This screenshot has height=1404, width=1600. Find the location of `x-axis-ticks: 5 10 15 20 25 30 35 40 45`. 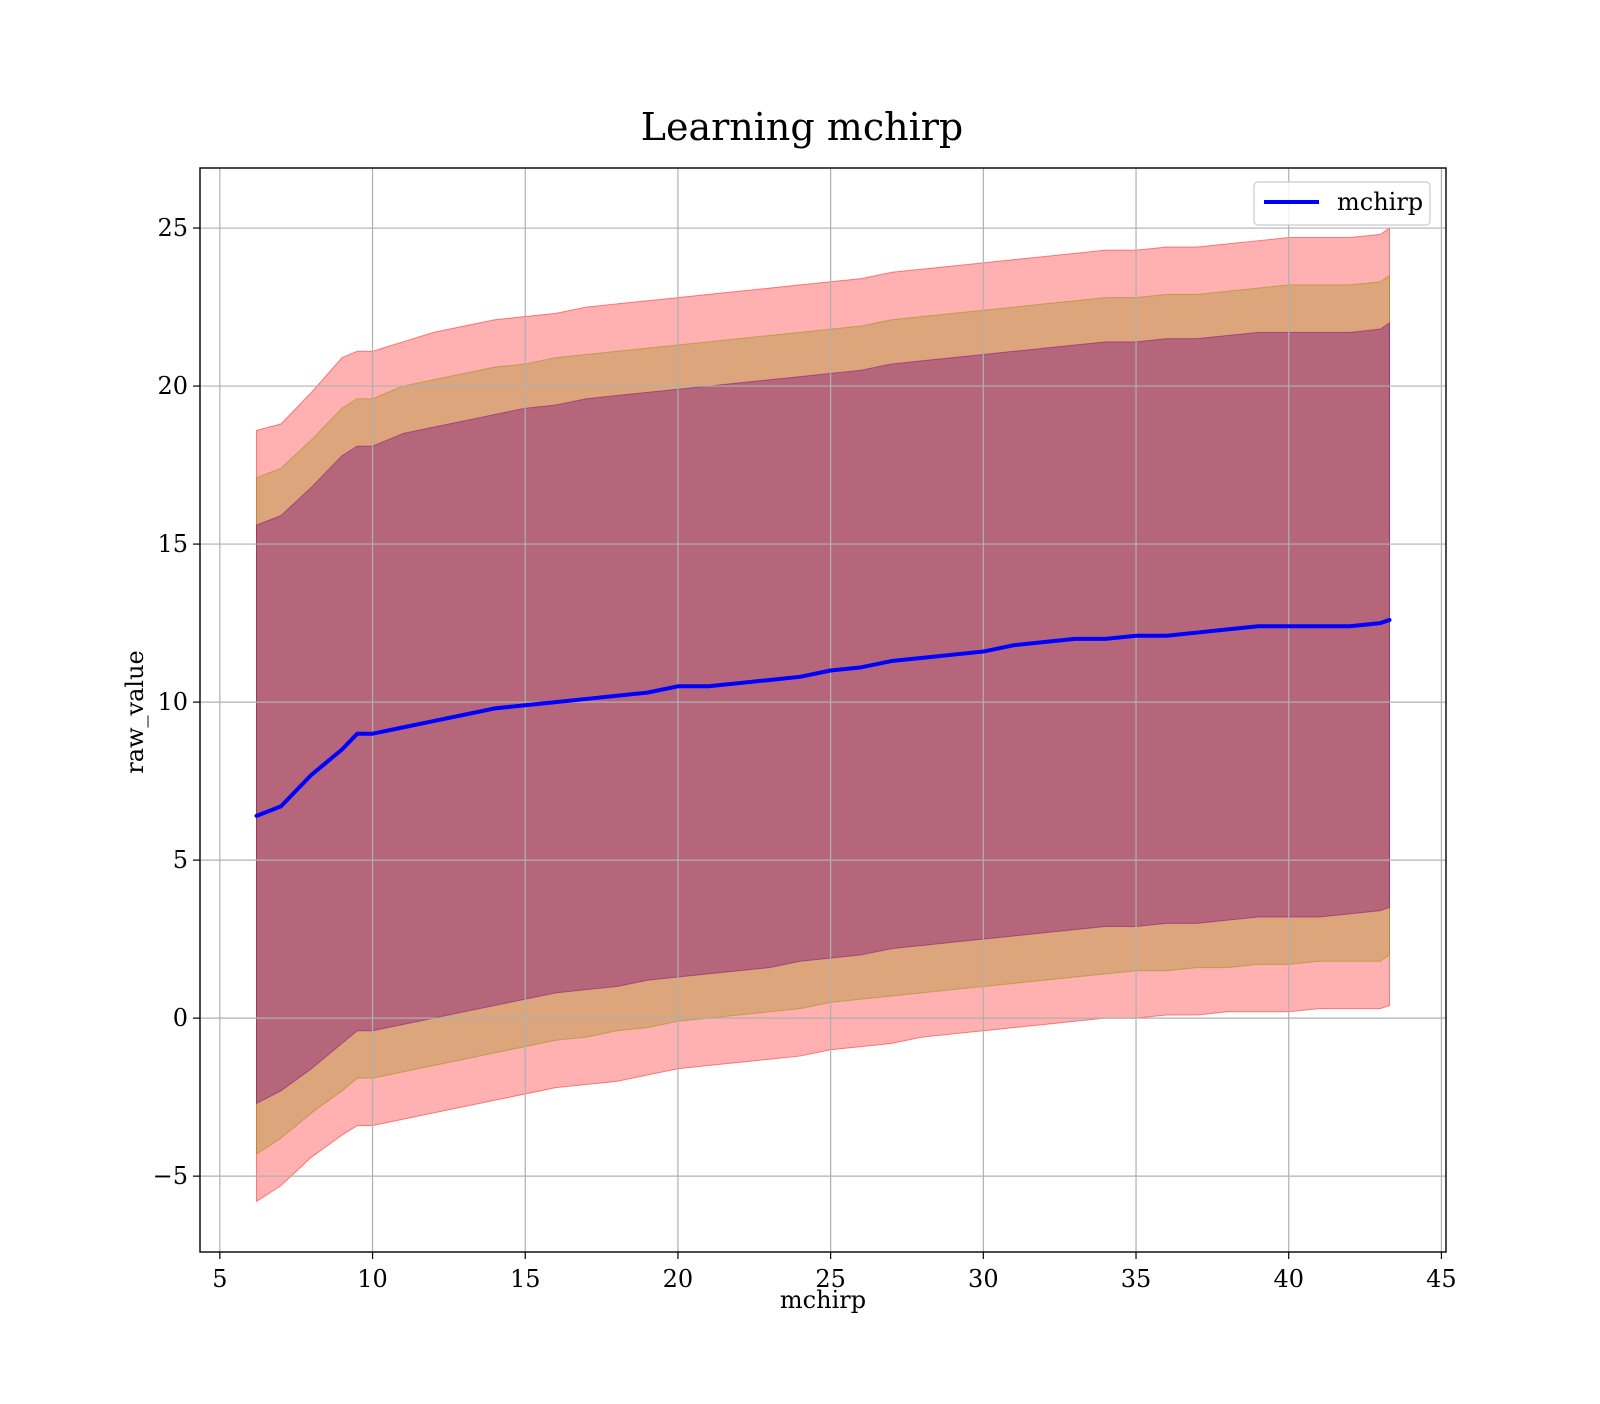

x-axis-ticks: 5 10 15 20 25 30 35 40 45 is located at coordinates (834, 1272).